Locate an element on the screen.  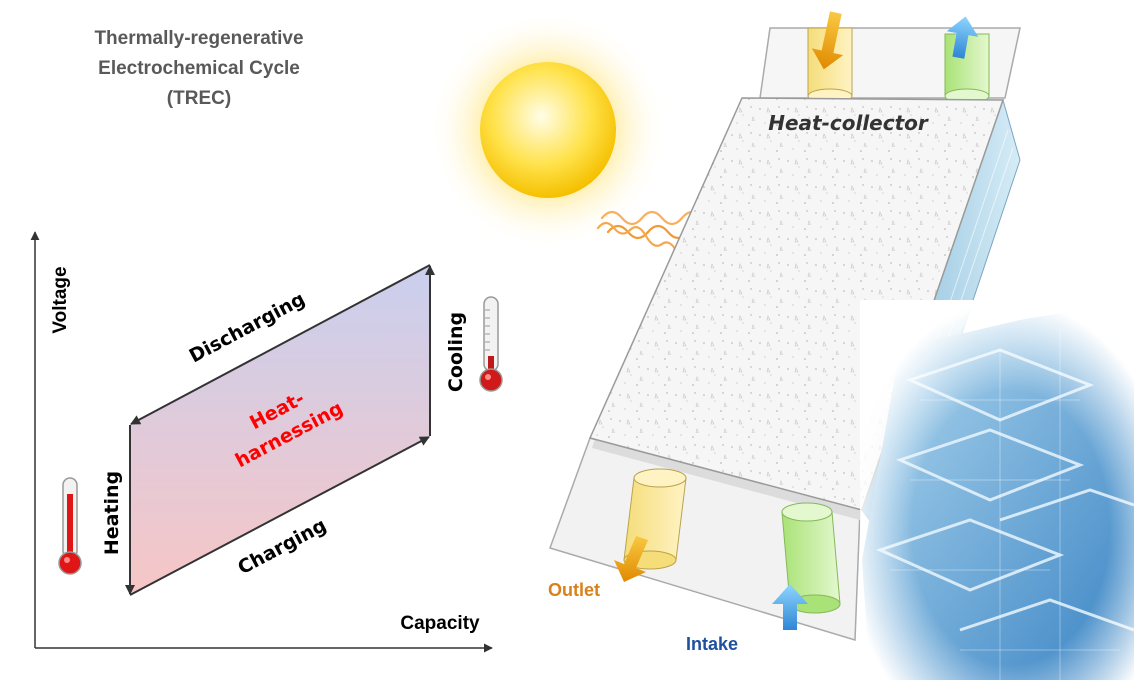
thermometer-hot-icon is located at coordinates (70, 526).